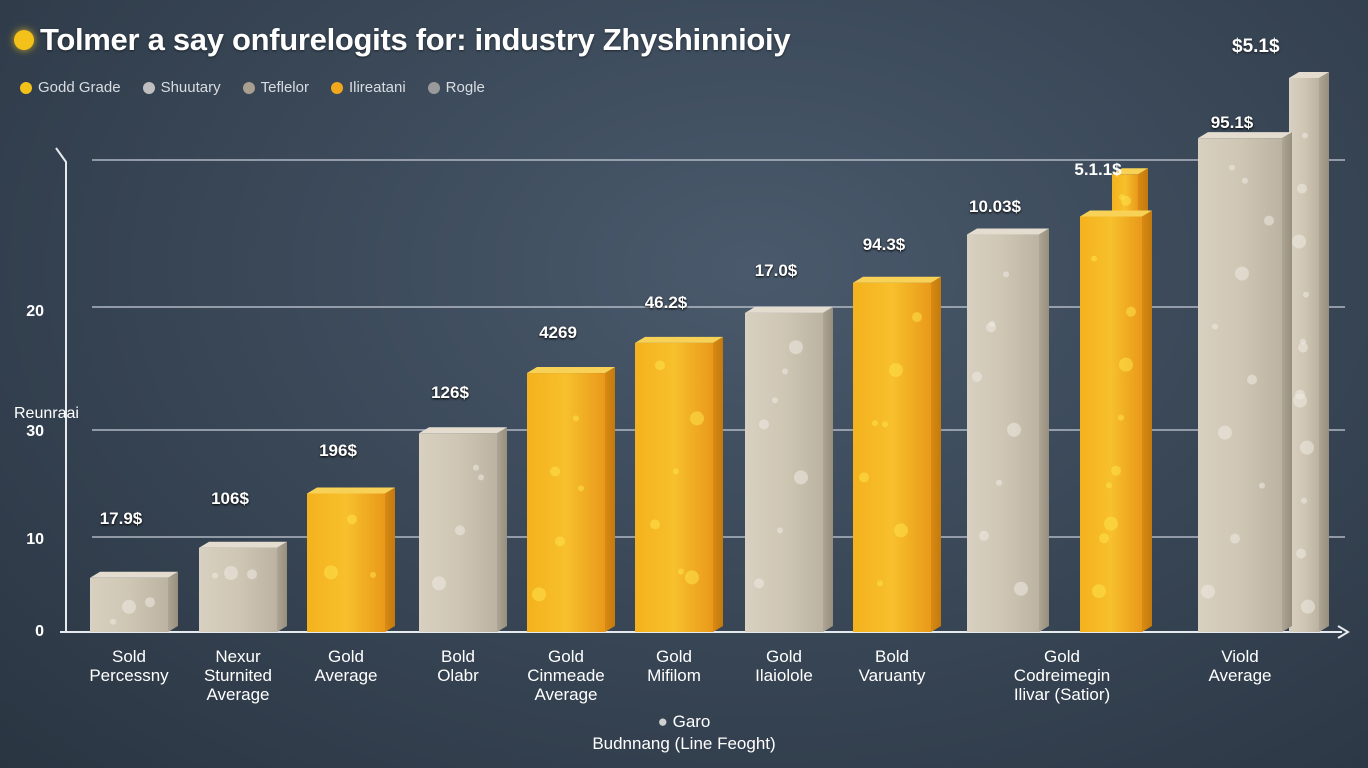 This screenshot has height=768, width=1368. Describe the element at coordinates (148, 87) in the screenshot. I see `sparkle-icon` at that location.